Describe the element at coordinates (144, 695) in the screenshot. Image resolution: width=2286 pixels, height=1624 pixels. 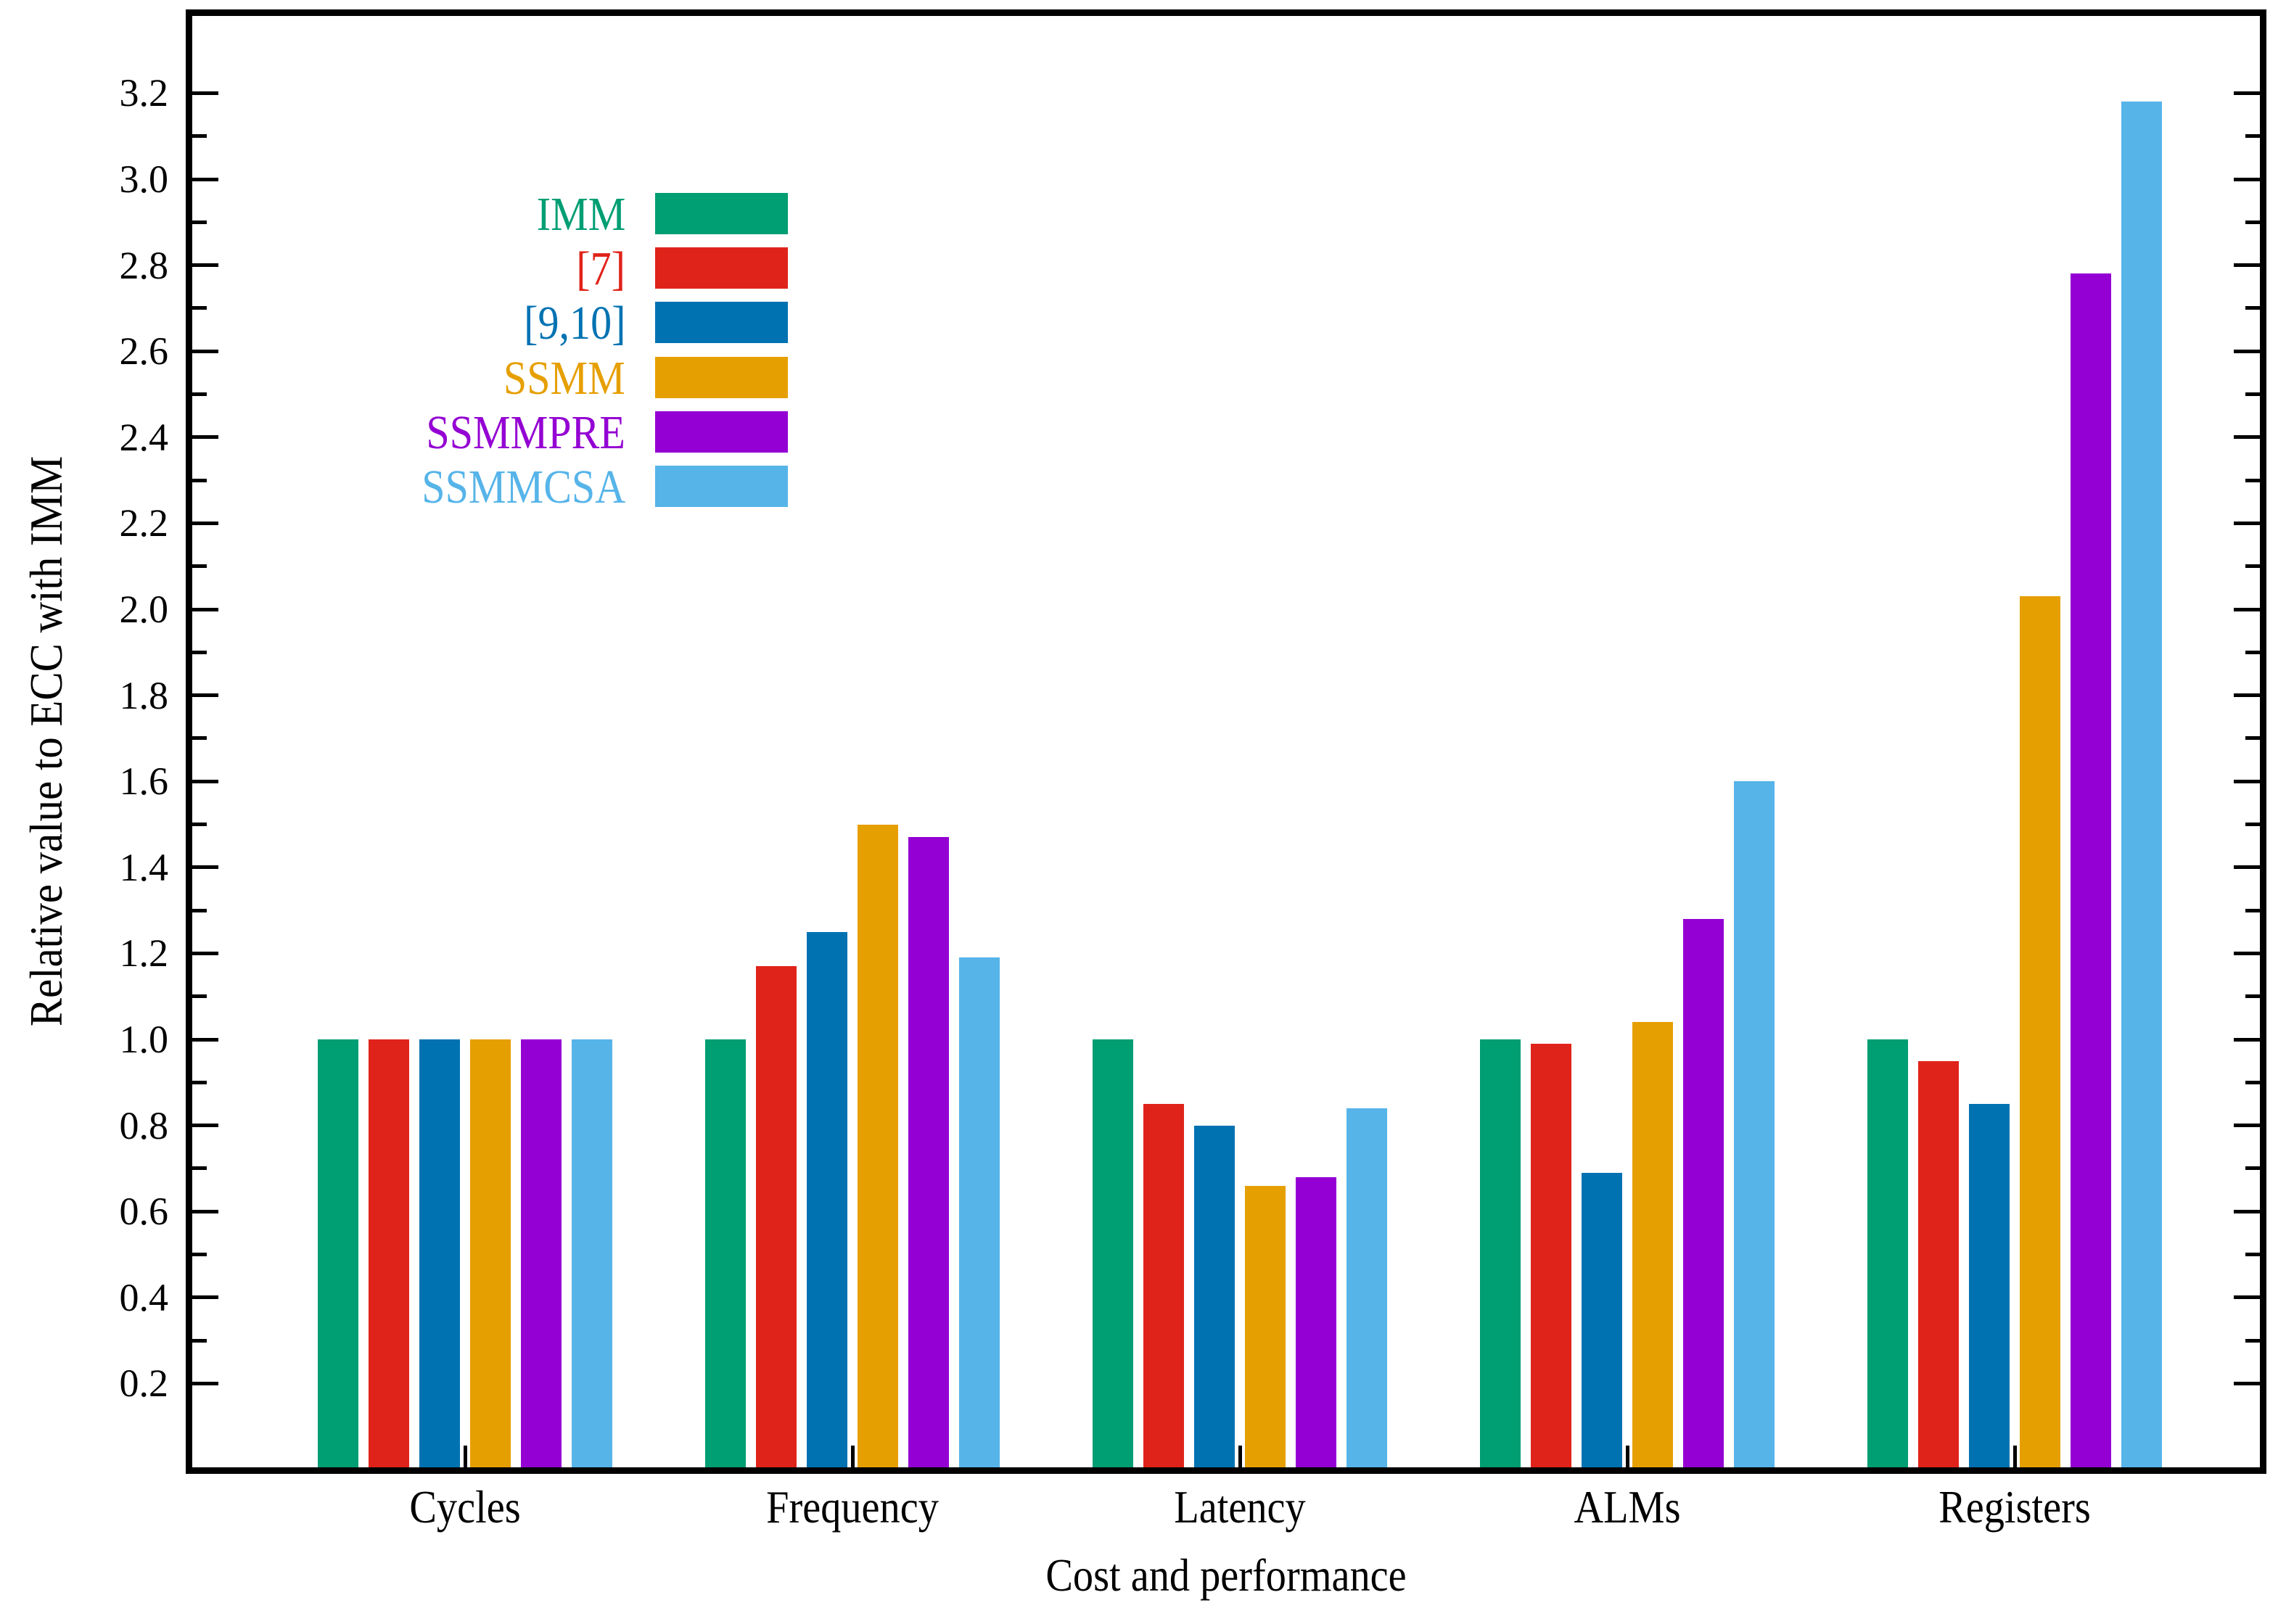
I see `y-tick-label: 1.8` at that location.